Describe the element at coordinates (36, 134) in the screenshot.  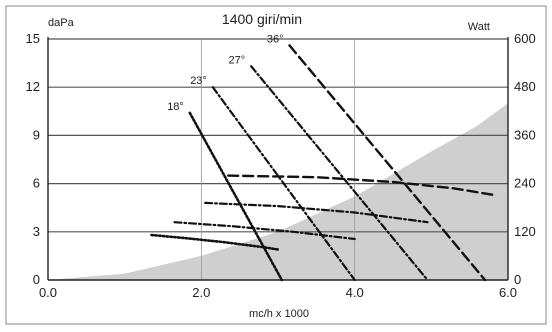
I see `y-tick-left-label: 9` at that location.